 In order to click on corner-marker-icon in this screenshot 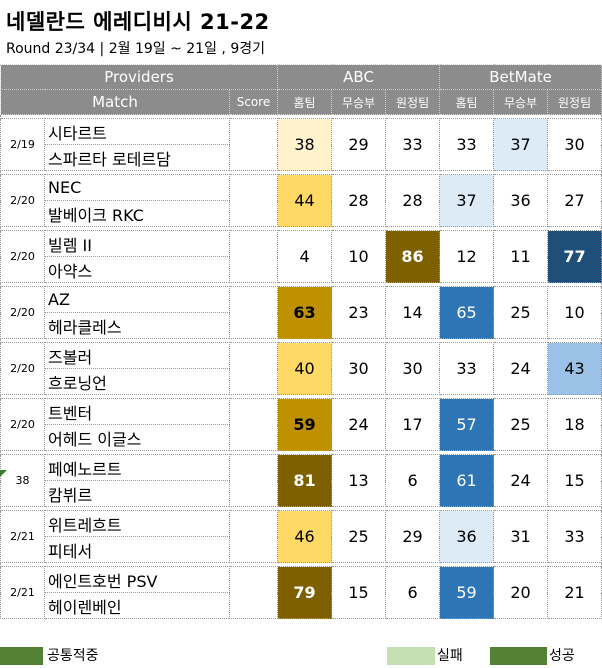, I will do `click(3, 473)`.